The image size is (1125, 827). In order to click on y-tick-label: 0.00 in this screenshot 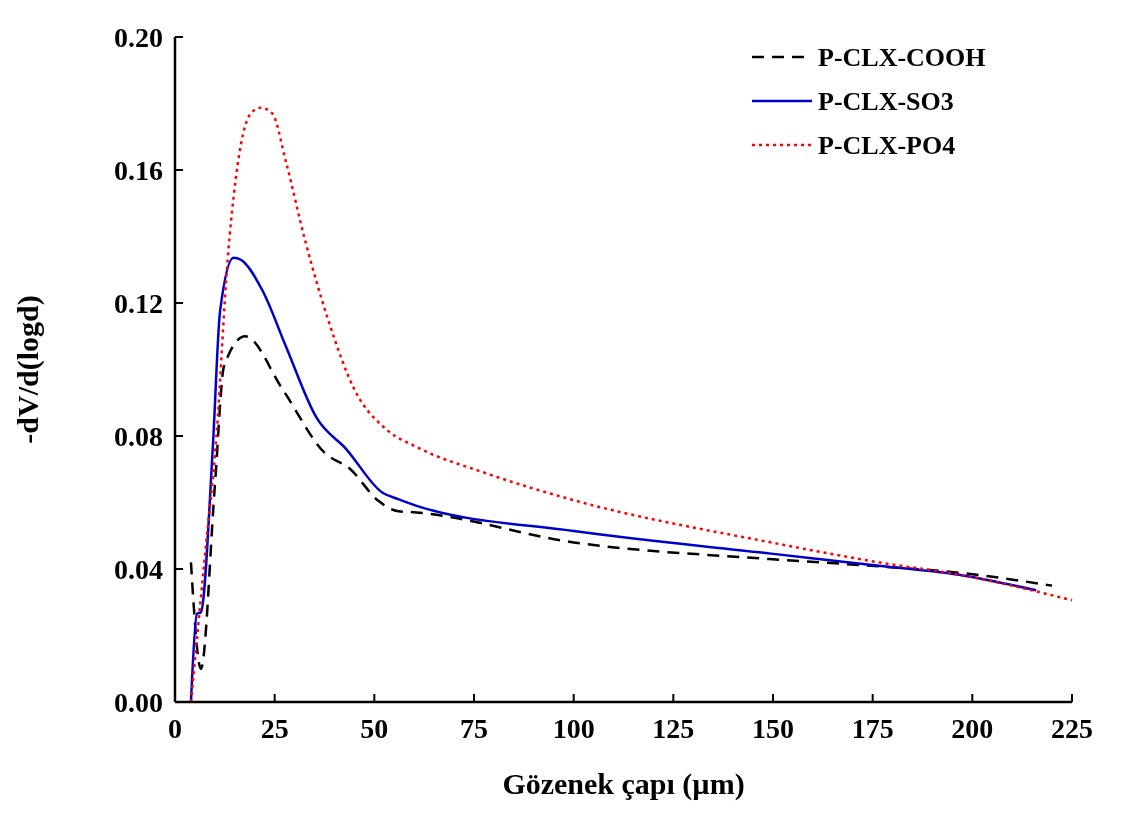, I will do `click(138, 702)`.